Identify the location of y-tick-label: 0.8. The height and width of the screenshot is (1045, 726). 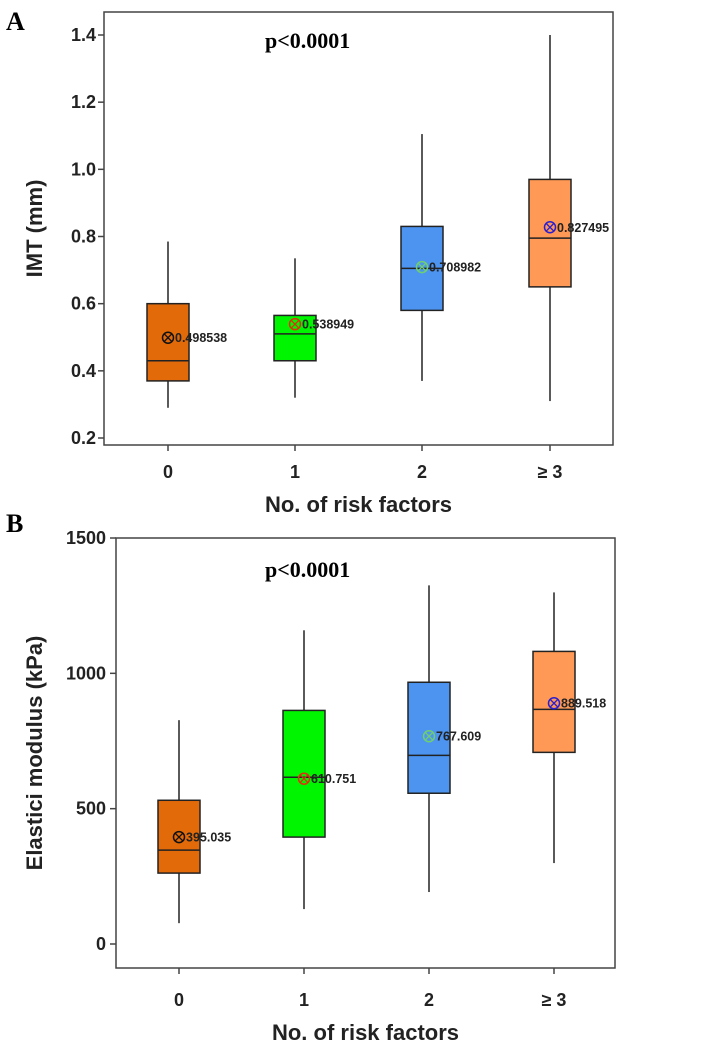
(83, 237).